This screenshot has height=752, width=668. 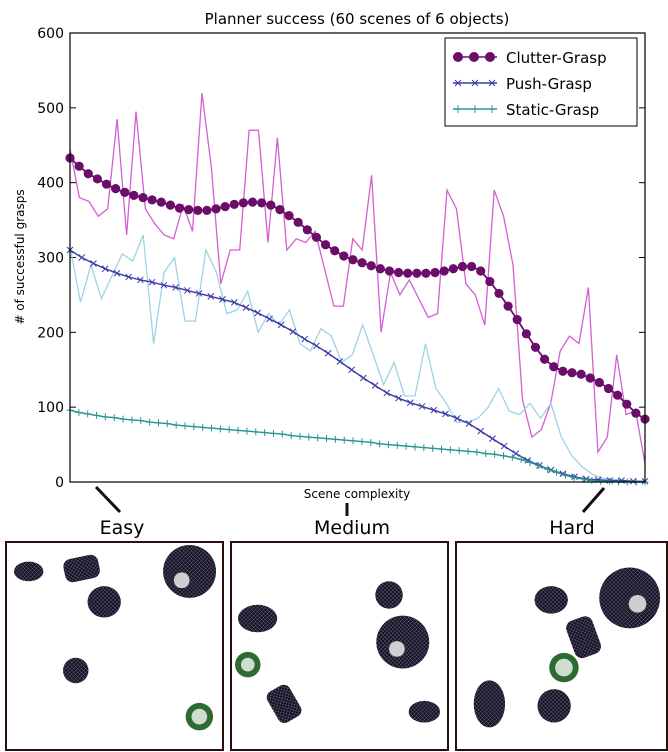 What do you see at coordinates (352, 528) in the screenshot?
I see `medium-label: Medium` at bounding box center [352, 528].